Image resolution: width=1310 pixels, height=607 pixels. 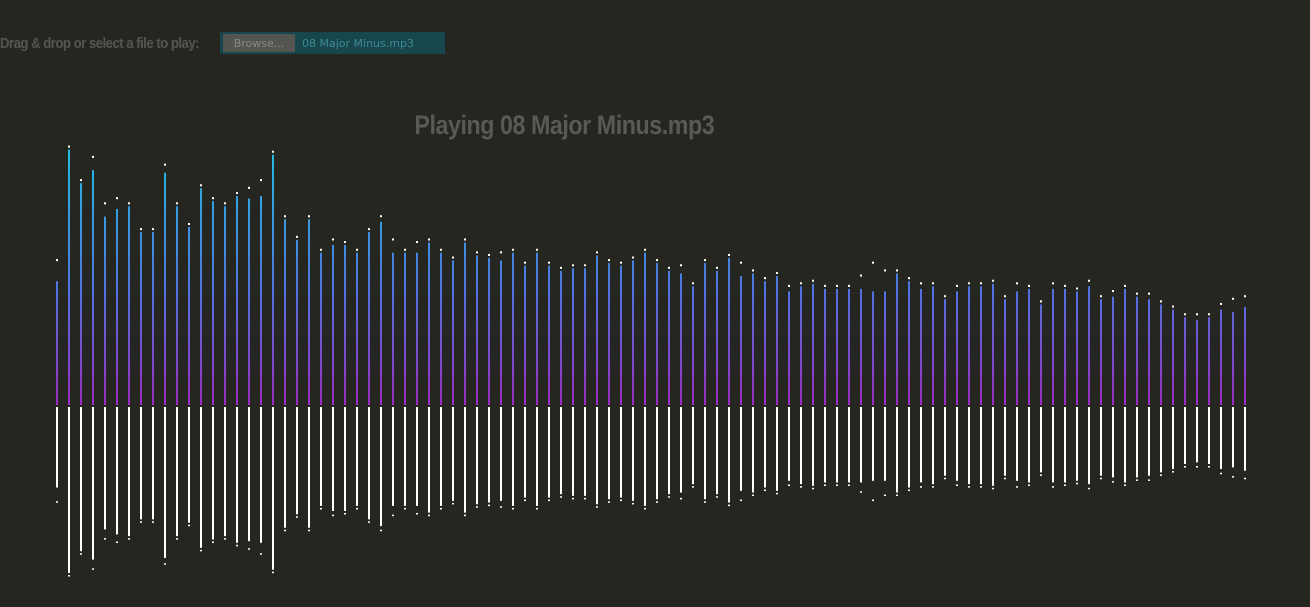 What do you see at coordinates (332, 43) in the screenshot?
I see `file-input: Browse... 08 Major Minus.mp3` at bounding box center [332, 43].